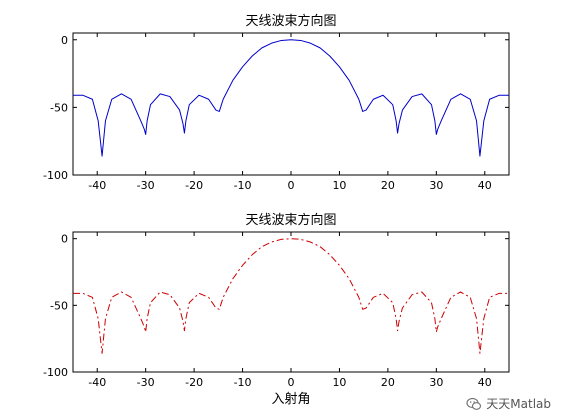  I want to click on wechat-icon, so click(474, 403).